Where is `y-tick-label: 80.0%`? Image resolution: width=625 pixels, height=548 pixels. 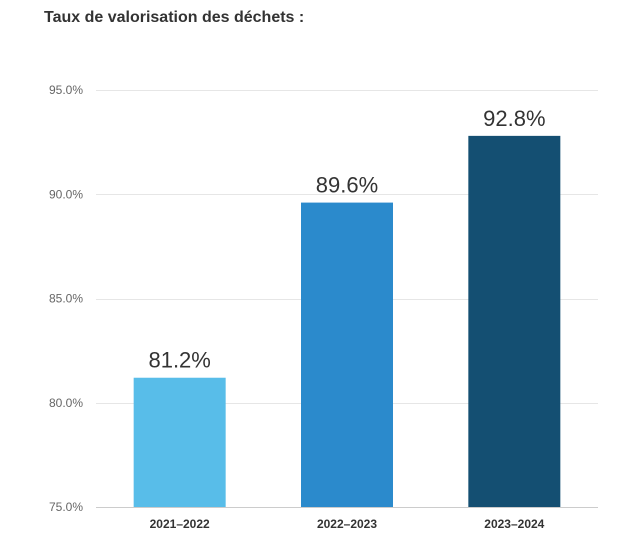 y-tick-label: 80.0% is located at coordinates (66, 403).